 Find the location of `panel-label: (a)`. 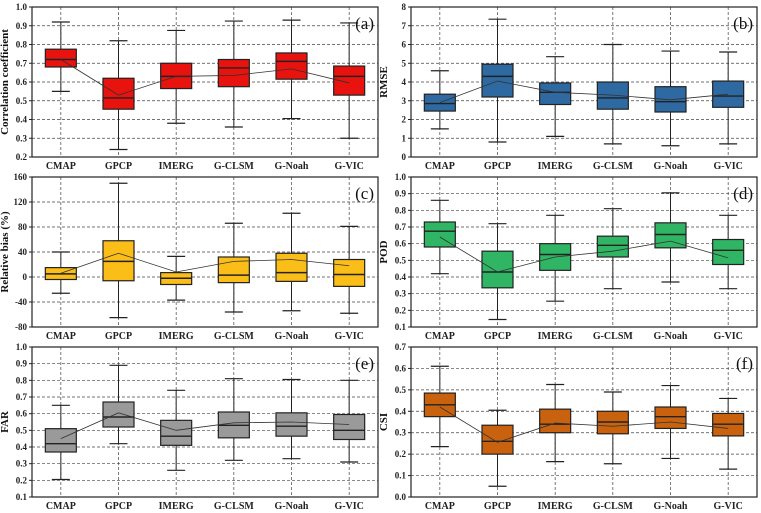

panel-label: (a) is located at coordinates (364, 23).